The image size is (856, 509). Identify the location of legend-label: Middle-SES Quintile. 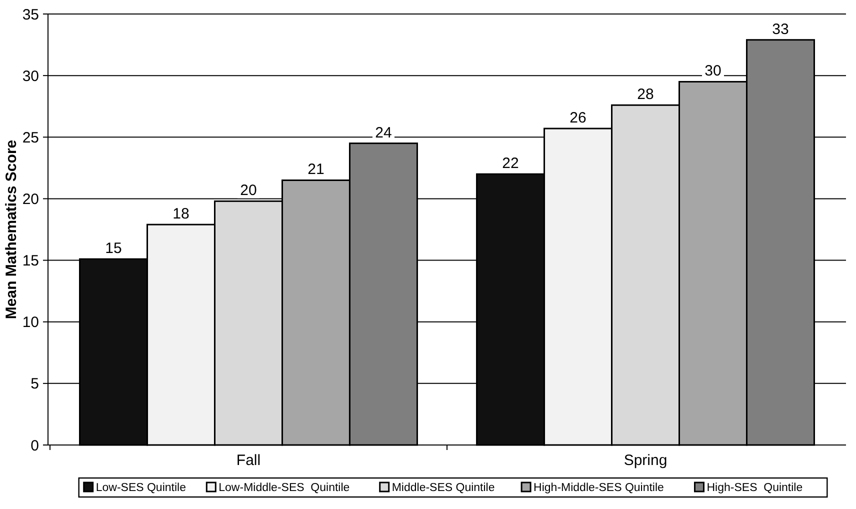
(443, 488).